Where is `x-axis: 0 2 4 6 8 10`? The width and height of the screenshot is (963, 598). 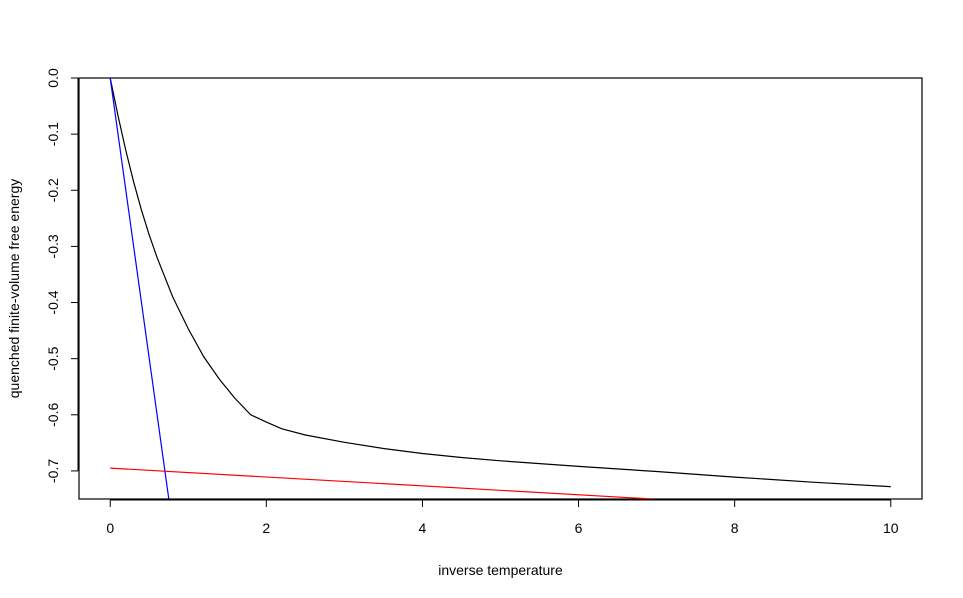
x-axis: 0 2 4 6 8 10 is located at coordinates (502, 517).